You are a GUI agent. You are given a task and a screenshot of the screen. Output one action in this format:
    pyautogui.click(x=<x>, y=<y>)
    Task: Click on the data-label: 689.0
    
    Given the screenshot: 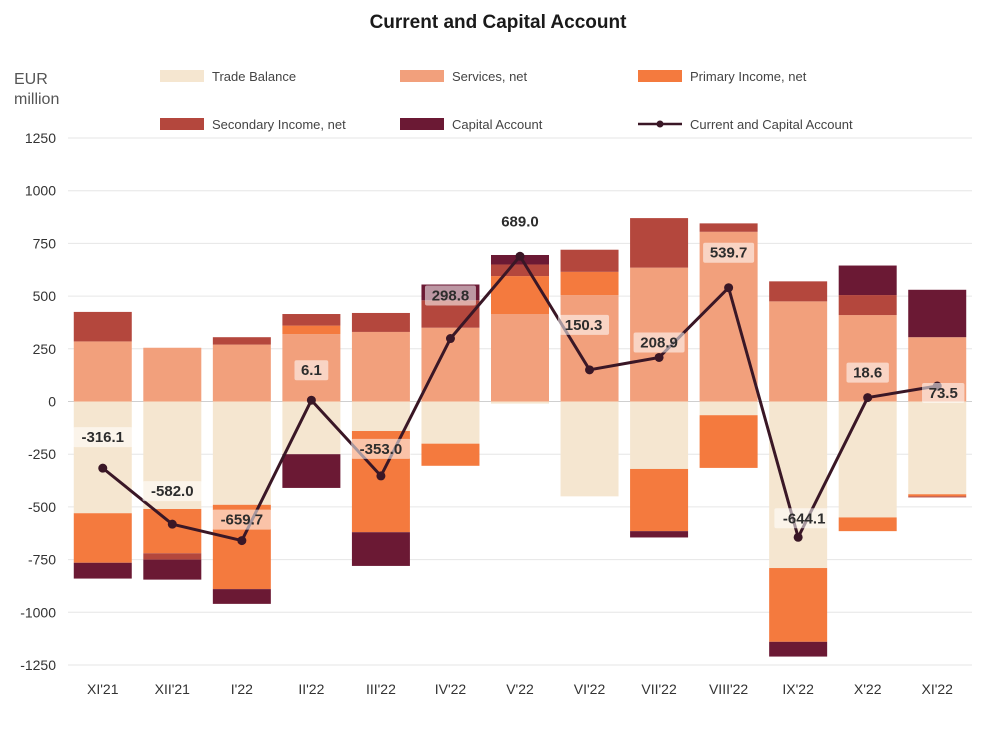 What is the action you would take?
    pyautogui.click(x=520, y=221)
    